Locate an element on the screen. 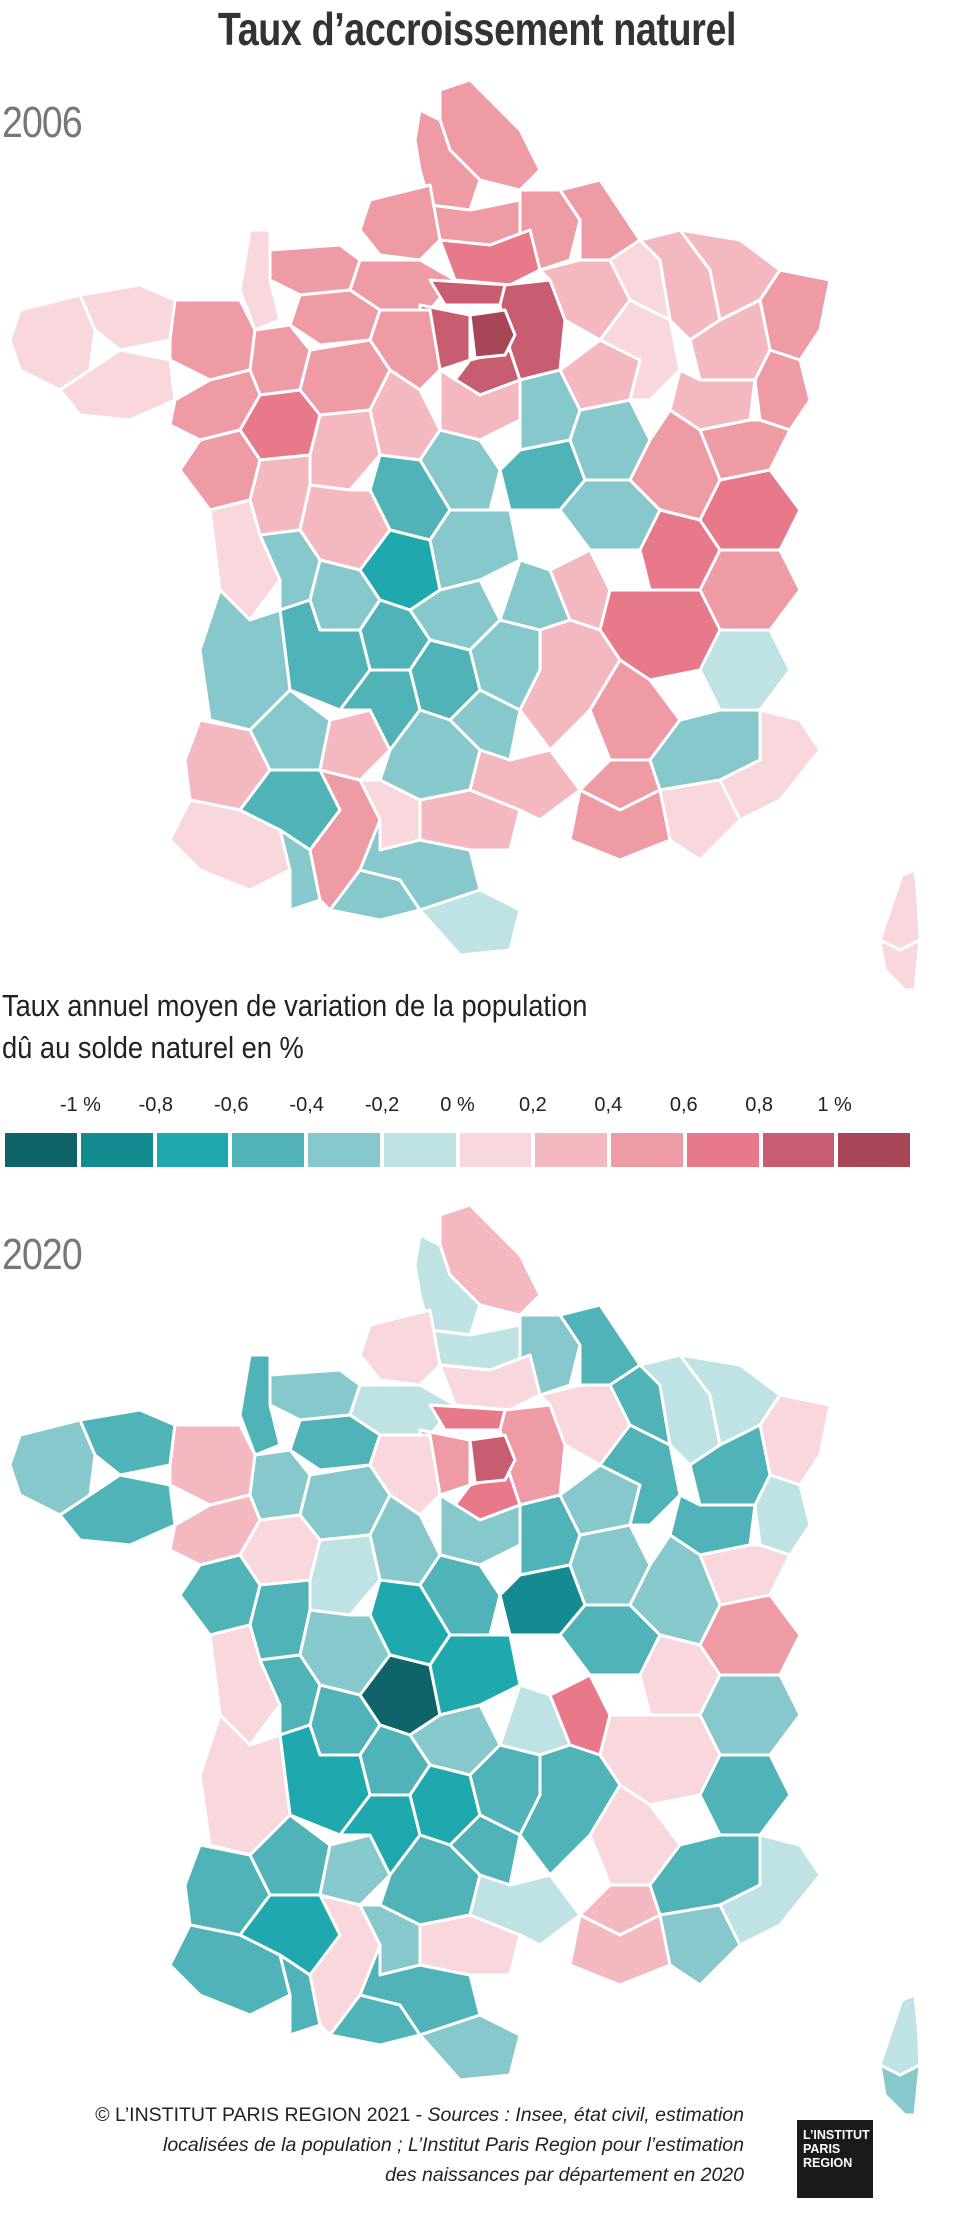  legend-tick-label: 0,6 is located at coordinates (683, 1105).